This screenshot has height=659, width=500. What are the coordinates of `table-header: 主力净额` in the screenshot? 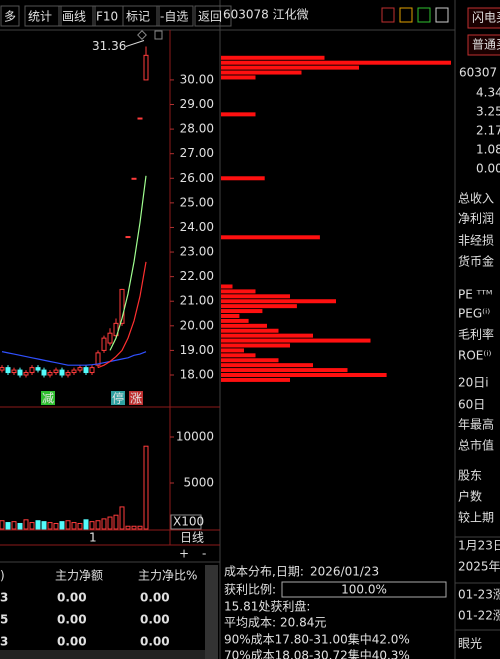 It's located at (79, 576).